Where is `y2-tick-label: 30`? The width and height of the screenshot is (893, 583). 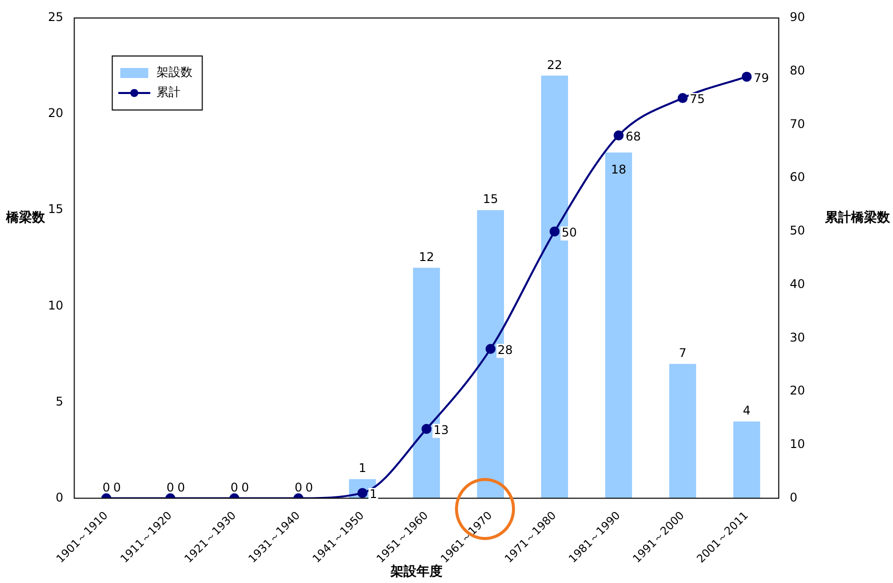
y2-tick-label: 30 is located at coordinates (798, 337).